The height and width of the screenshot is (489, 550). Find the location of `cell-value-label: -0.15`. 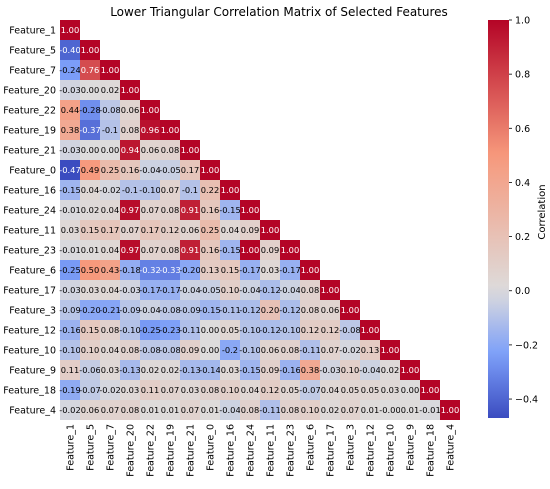

cell-value-label: -0.15 is located at coordinates (69, 190).